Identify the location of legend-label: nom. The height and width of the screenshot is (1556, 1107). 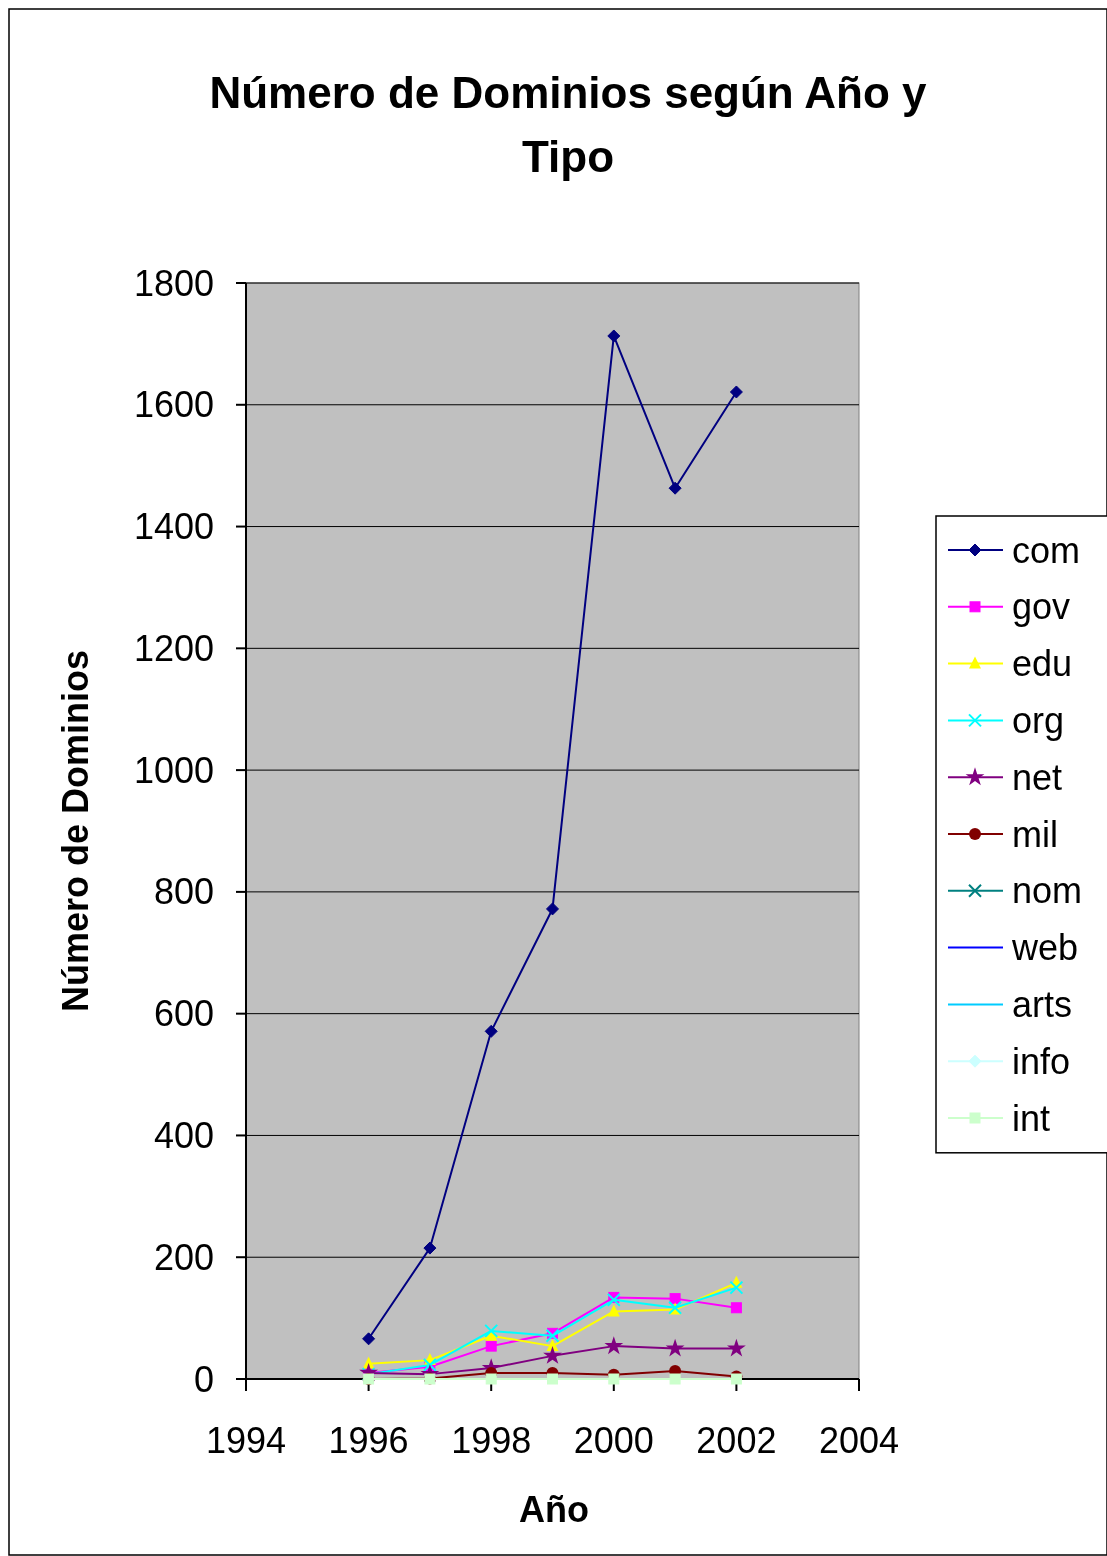
(1047, 891).